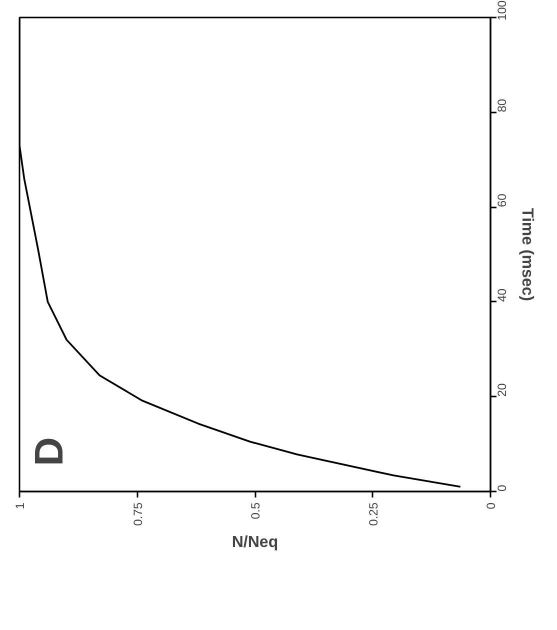  I want to click on x-axis-title: N/Neq, so click(255, 542).